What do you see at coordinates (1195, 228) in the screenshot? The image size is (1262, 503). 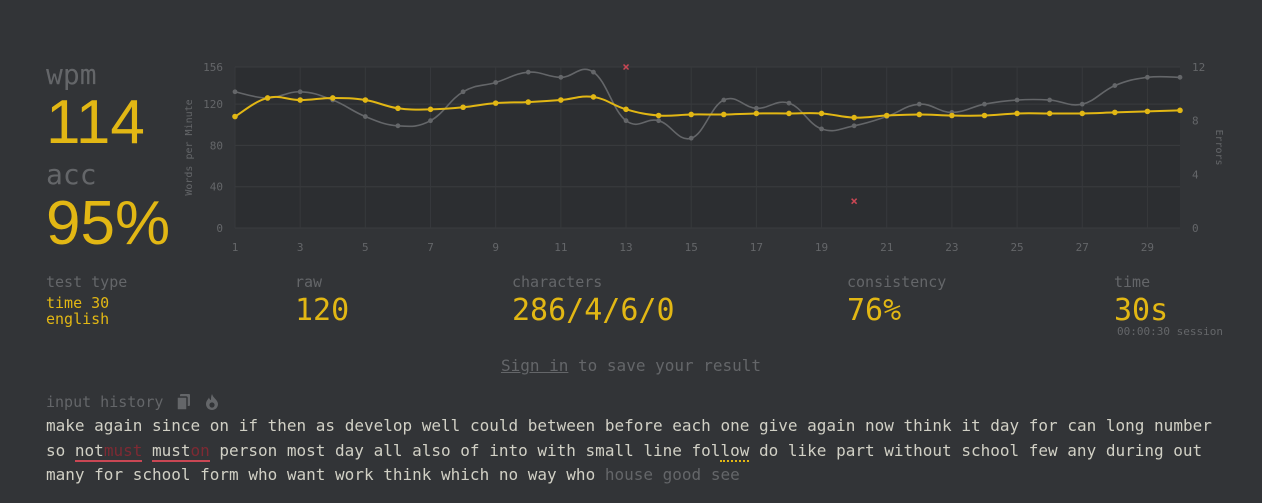 I see `y2-tick-label: 0` at bounding box center [1195, 228].